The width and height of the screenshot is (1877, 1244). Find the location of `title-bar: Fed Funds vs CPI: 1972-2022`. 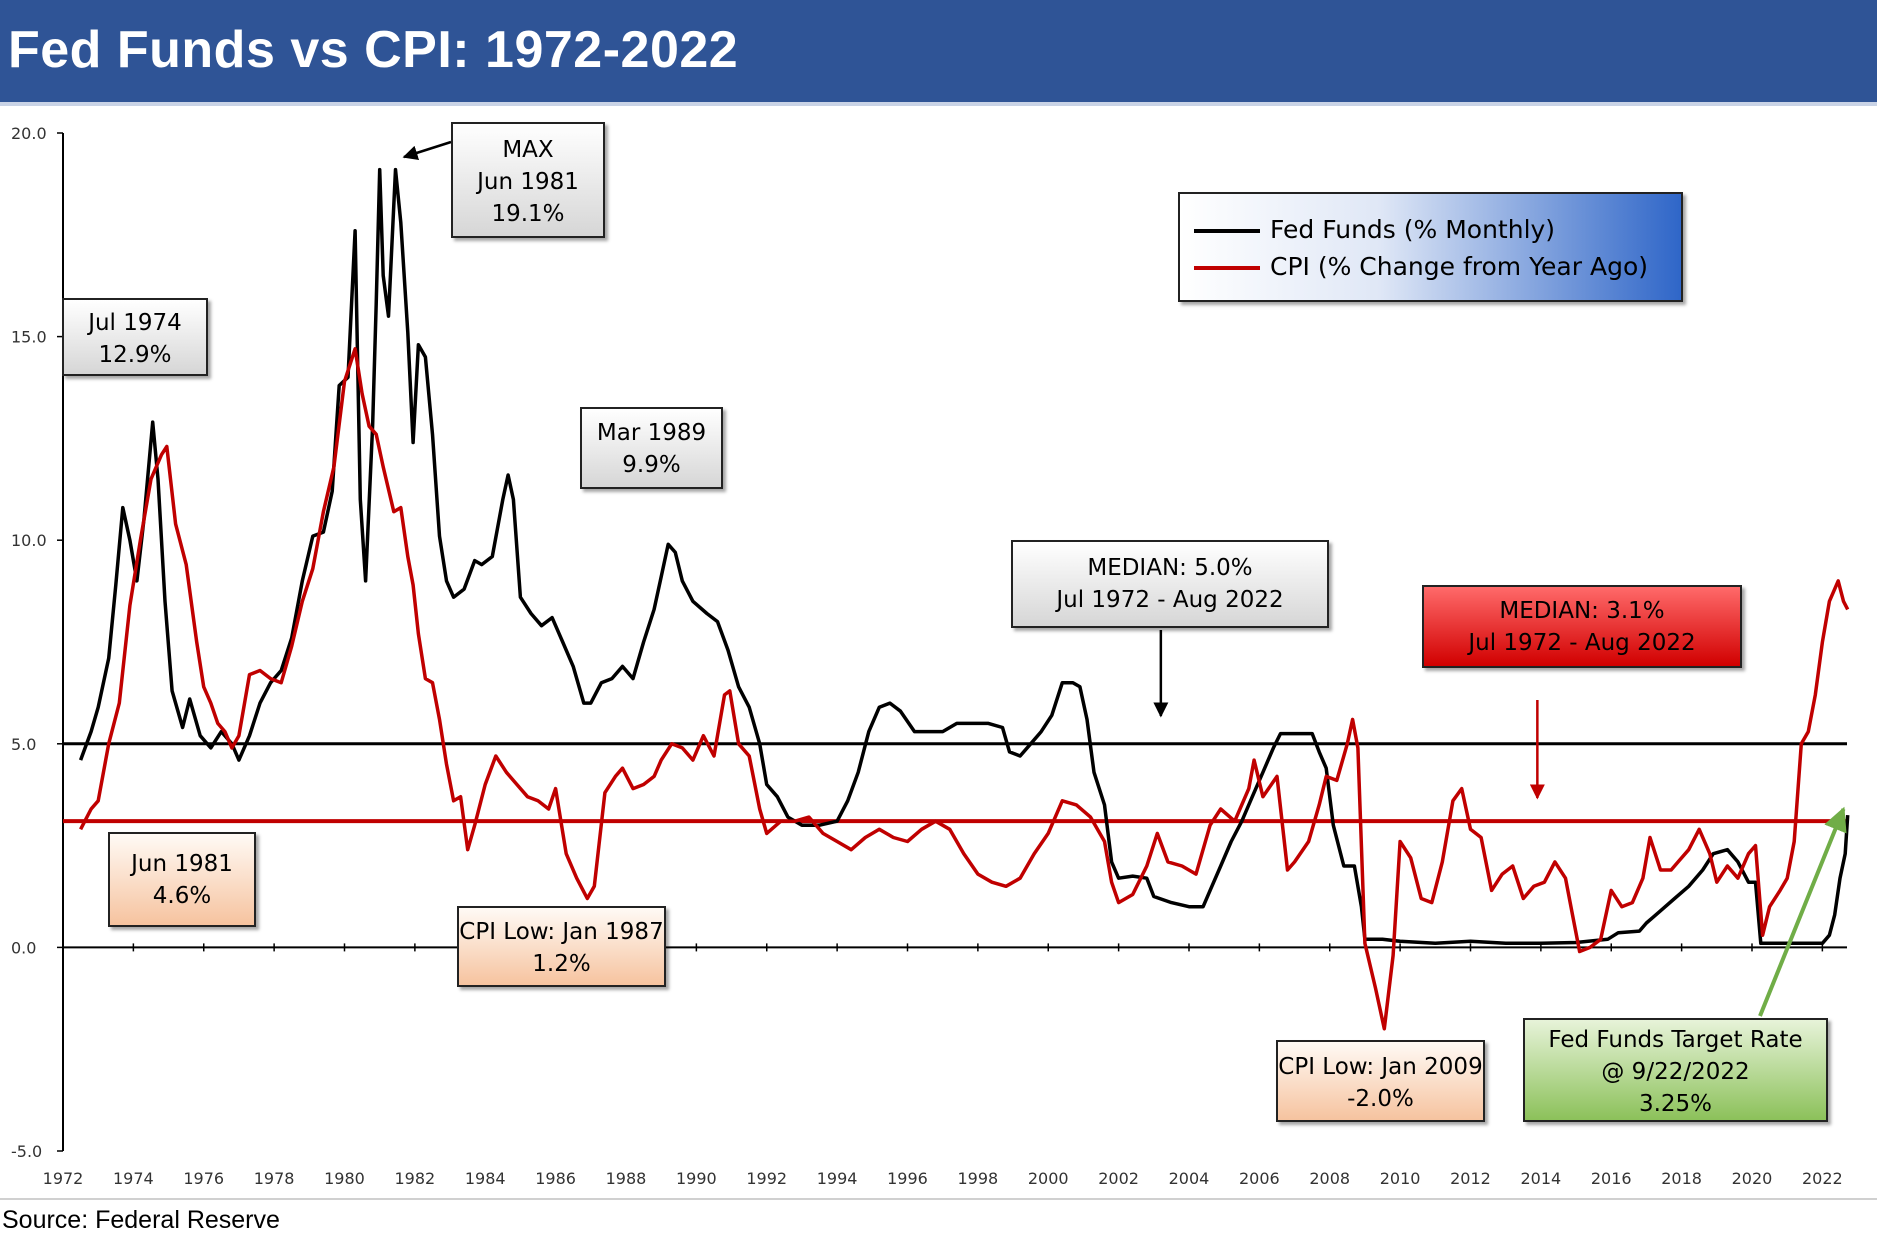

title-bar: Fed Funds vs CPI: 1972-2022 is located at coordinates (938, 53).